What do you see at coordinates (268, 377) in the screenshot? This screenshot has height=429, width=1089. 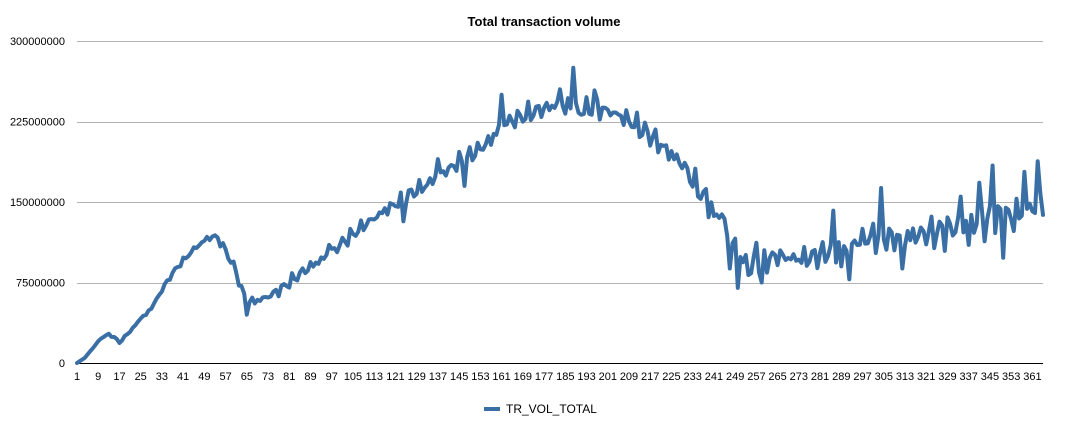 I see `x-tick-label: 73` at bounding box center [268, 377].